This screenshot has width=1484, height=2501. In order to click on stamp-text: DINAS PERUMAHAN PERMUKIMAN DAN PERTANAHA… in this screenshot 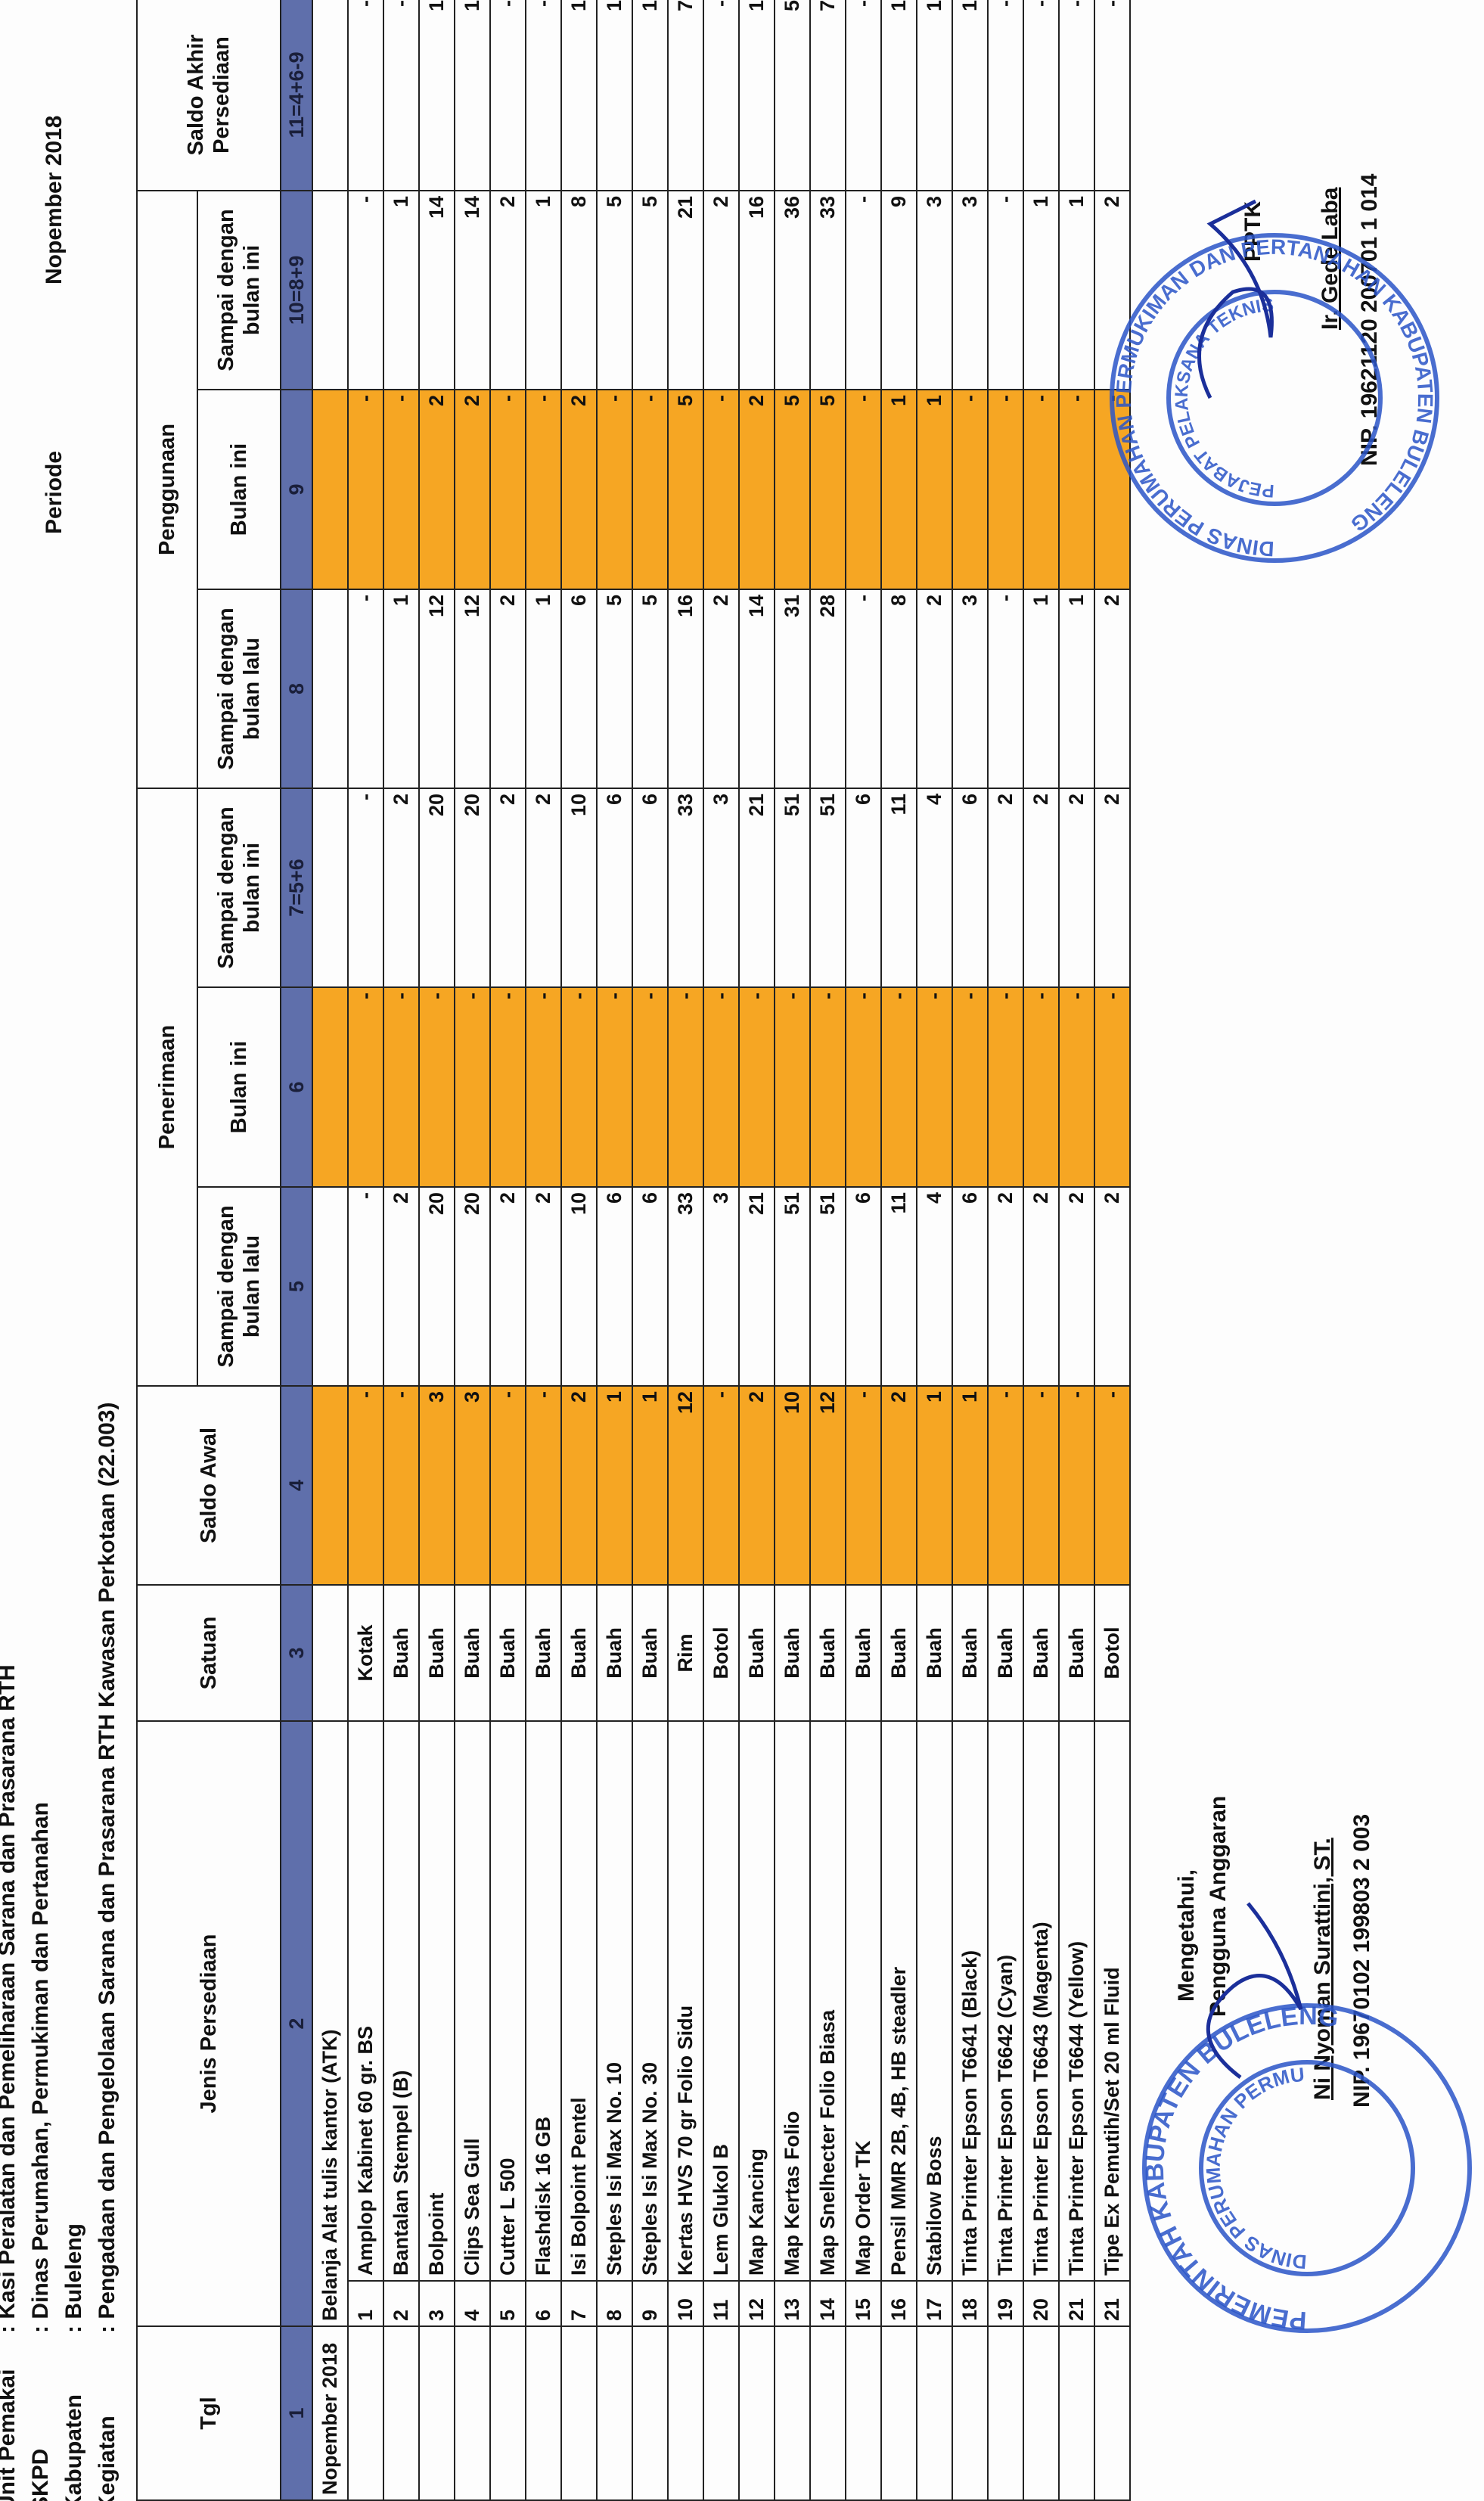, I will do `click(1274, 398)`.